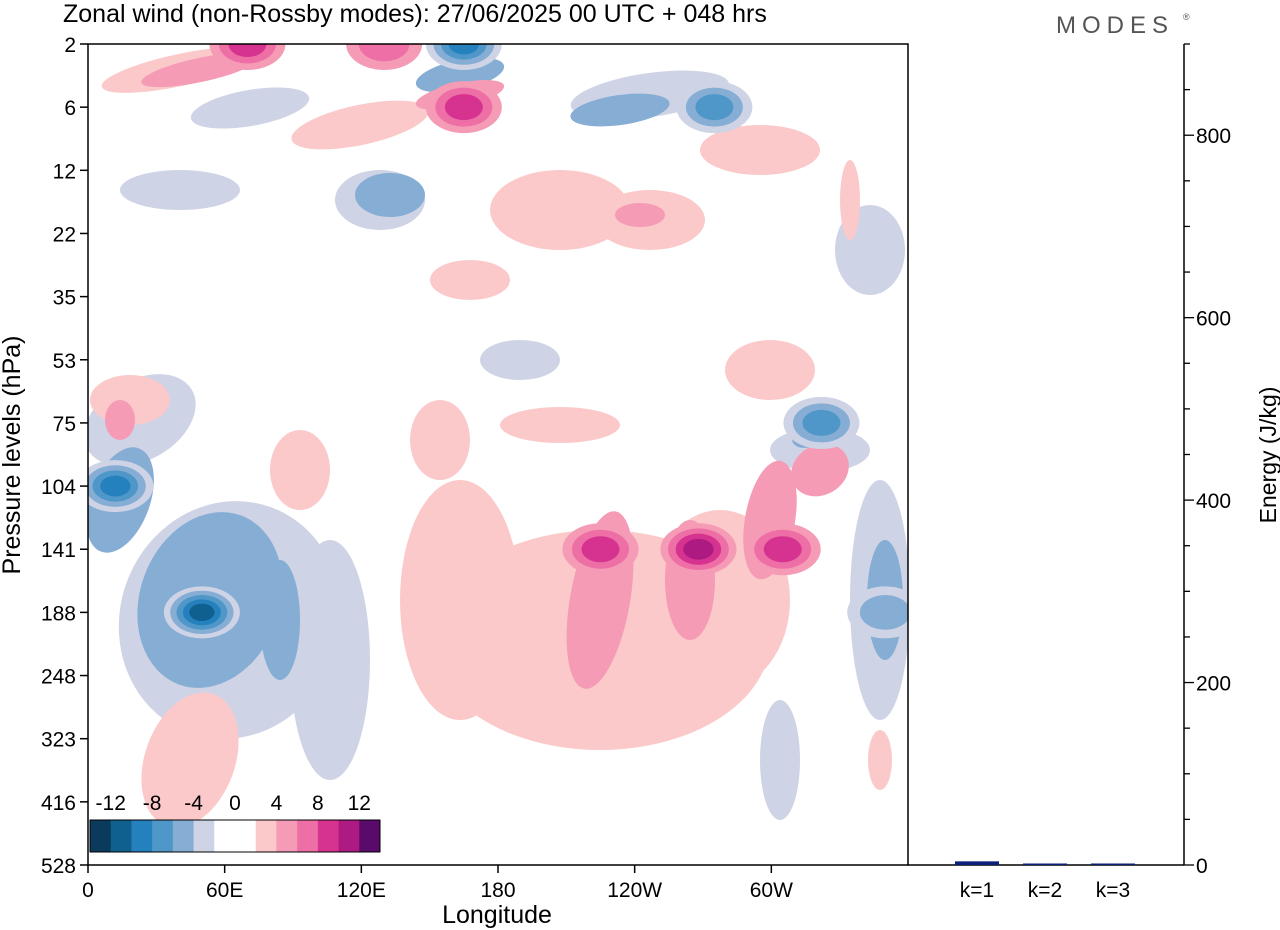 The height and width of the screenshot is (930, 1280). What do you see at coordinates (64, 171) in the screenshot?
I see `y-tick-label: 12` at bounding box center [64, 171].